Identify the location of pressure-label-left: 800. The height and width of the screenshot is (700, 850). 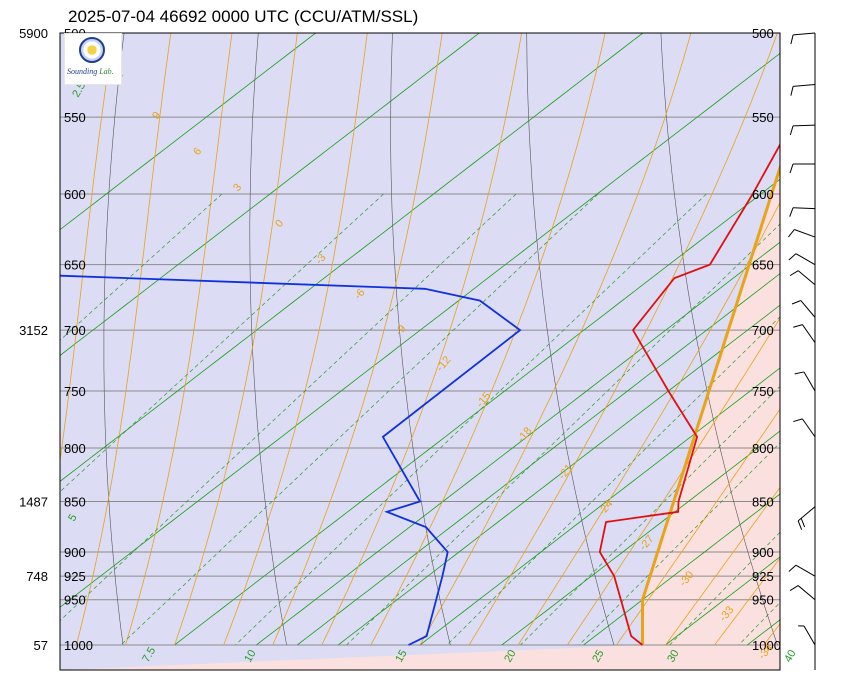
(75, 448).